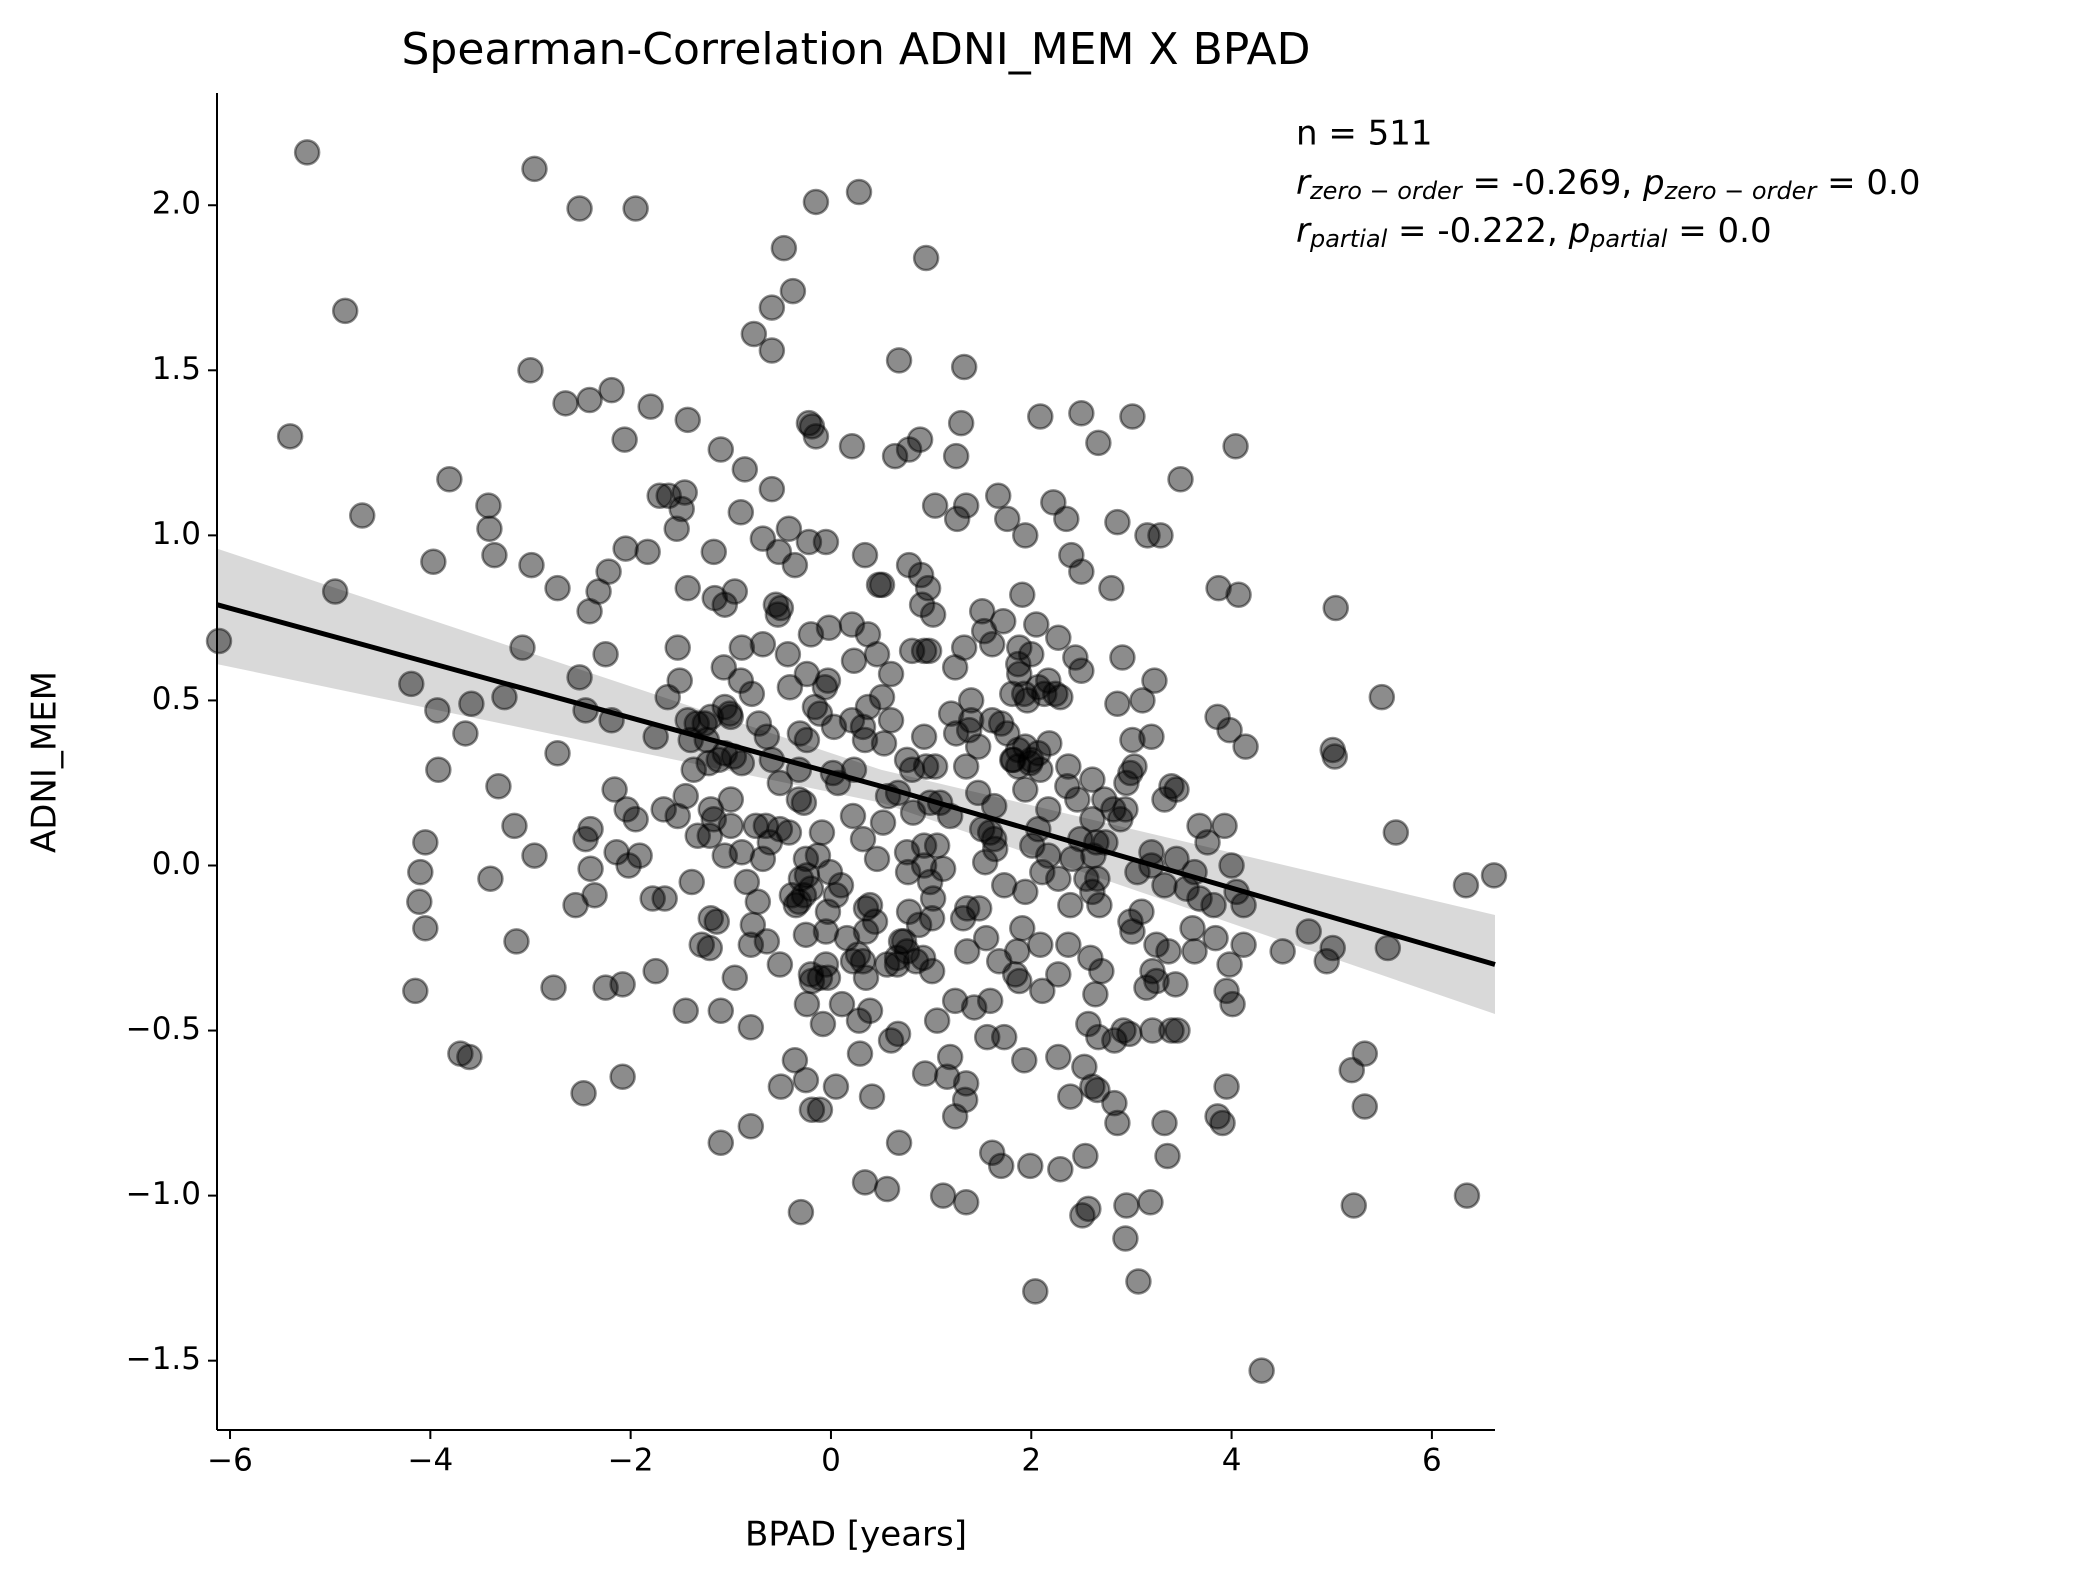 Image resolution: width=2073 pixels, height=1592 pixels. Describe the element at coordinates (856, 1535) in the screenshot. I see `x-axis-label: BPAD [years]` at that location.